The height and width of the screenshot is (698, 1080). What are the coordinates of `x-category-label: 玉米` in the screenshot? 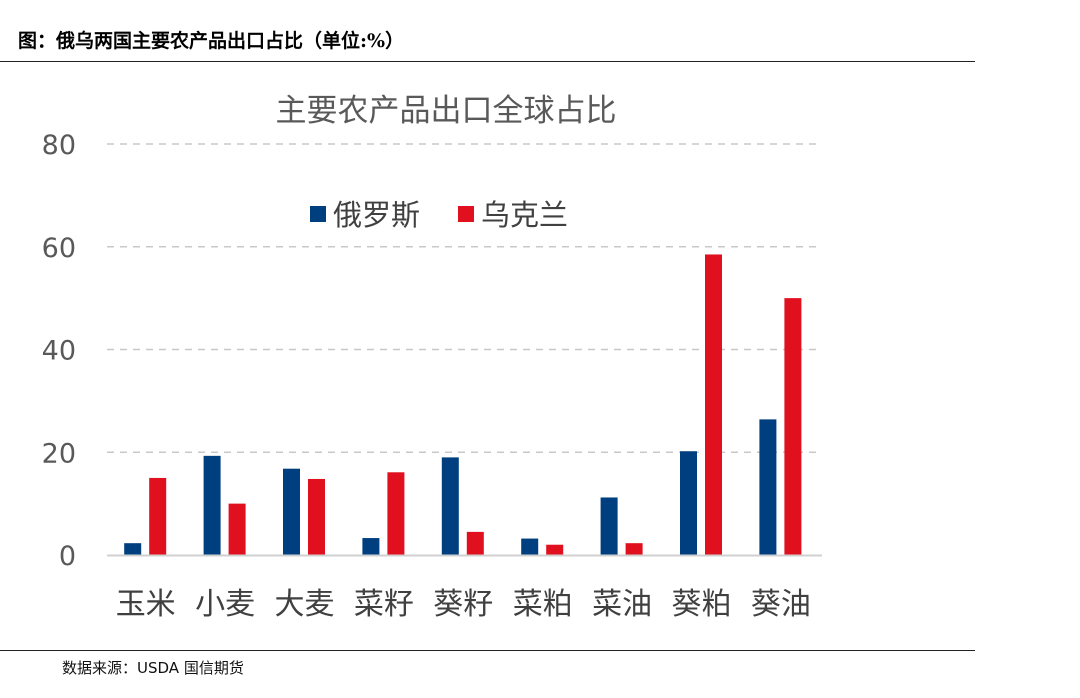 It's located at (146, 604).